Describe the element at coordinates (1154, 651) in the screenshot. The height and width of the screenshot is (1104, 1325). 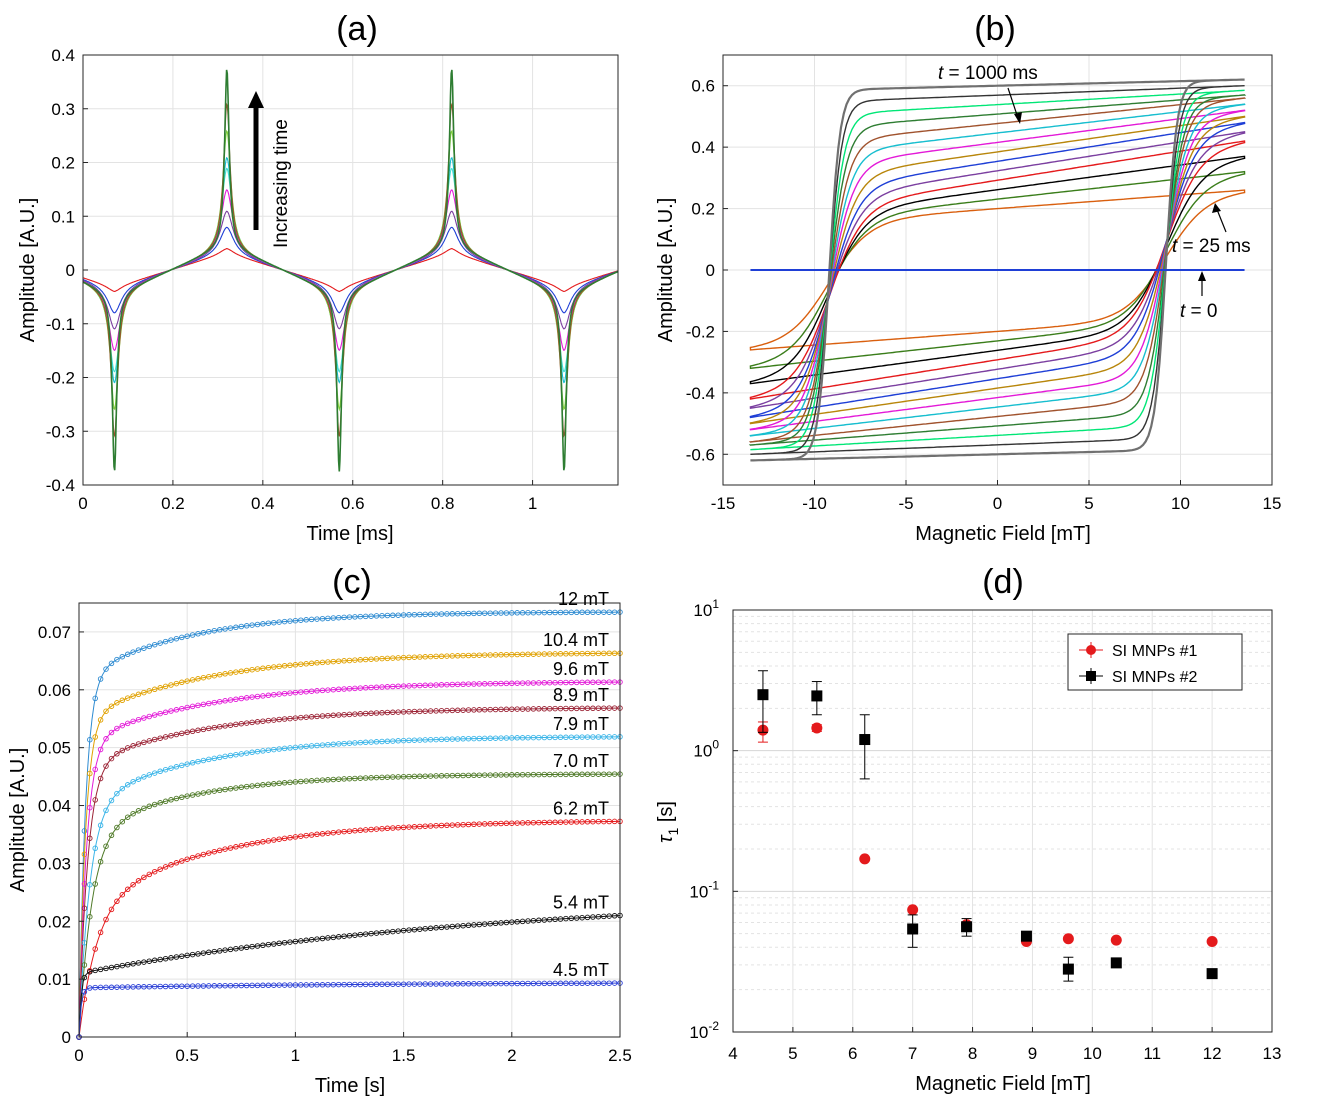
I see `panel-d-legend-label-1: SI MNPs #1` at that location.